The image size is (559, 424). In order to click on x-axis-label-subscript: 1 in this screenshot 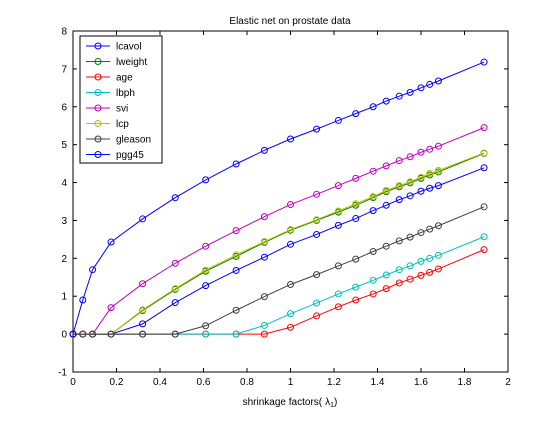, I will do `click(332, 405)`.